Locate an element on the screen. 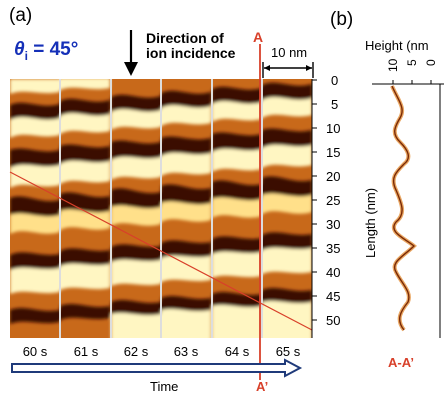 The width and height of the screenshot is (444, 394). length-tick-35: 35 is located at coordinates (333, 248).